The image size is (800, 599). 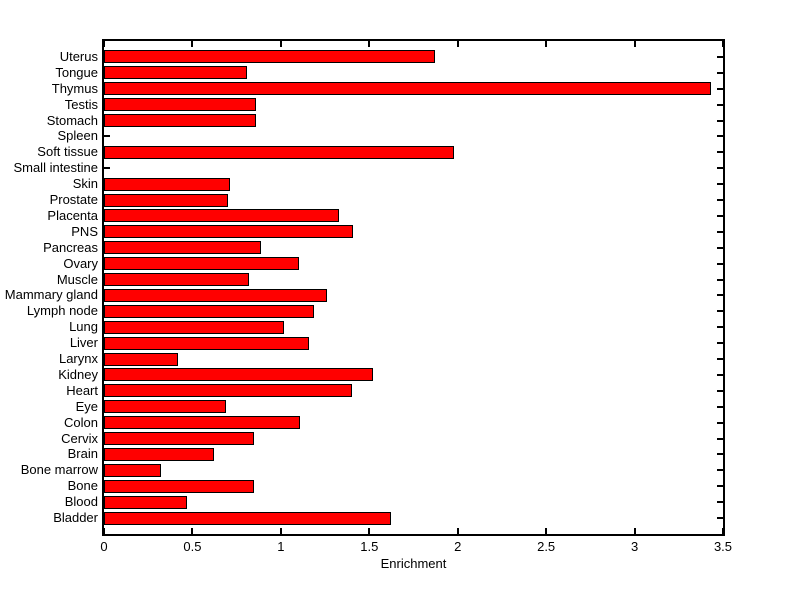 What do you see at coordinates (546, 546) in the screenshot?
I see `x-tick-label: 2.5` at bounding box center [546, 546].